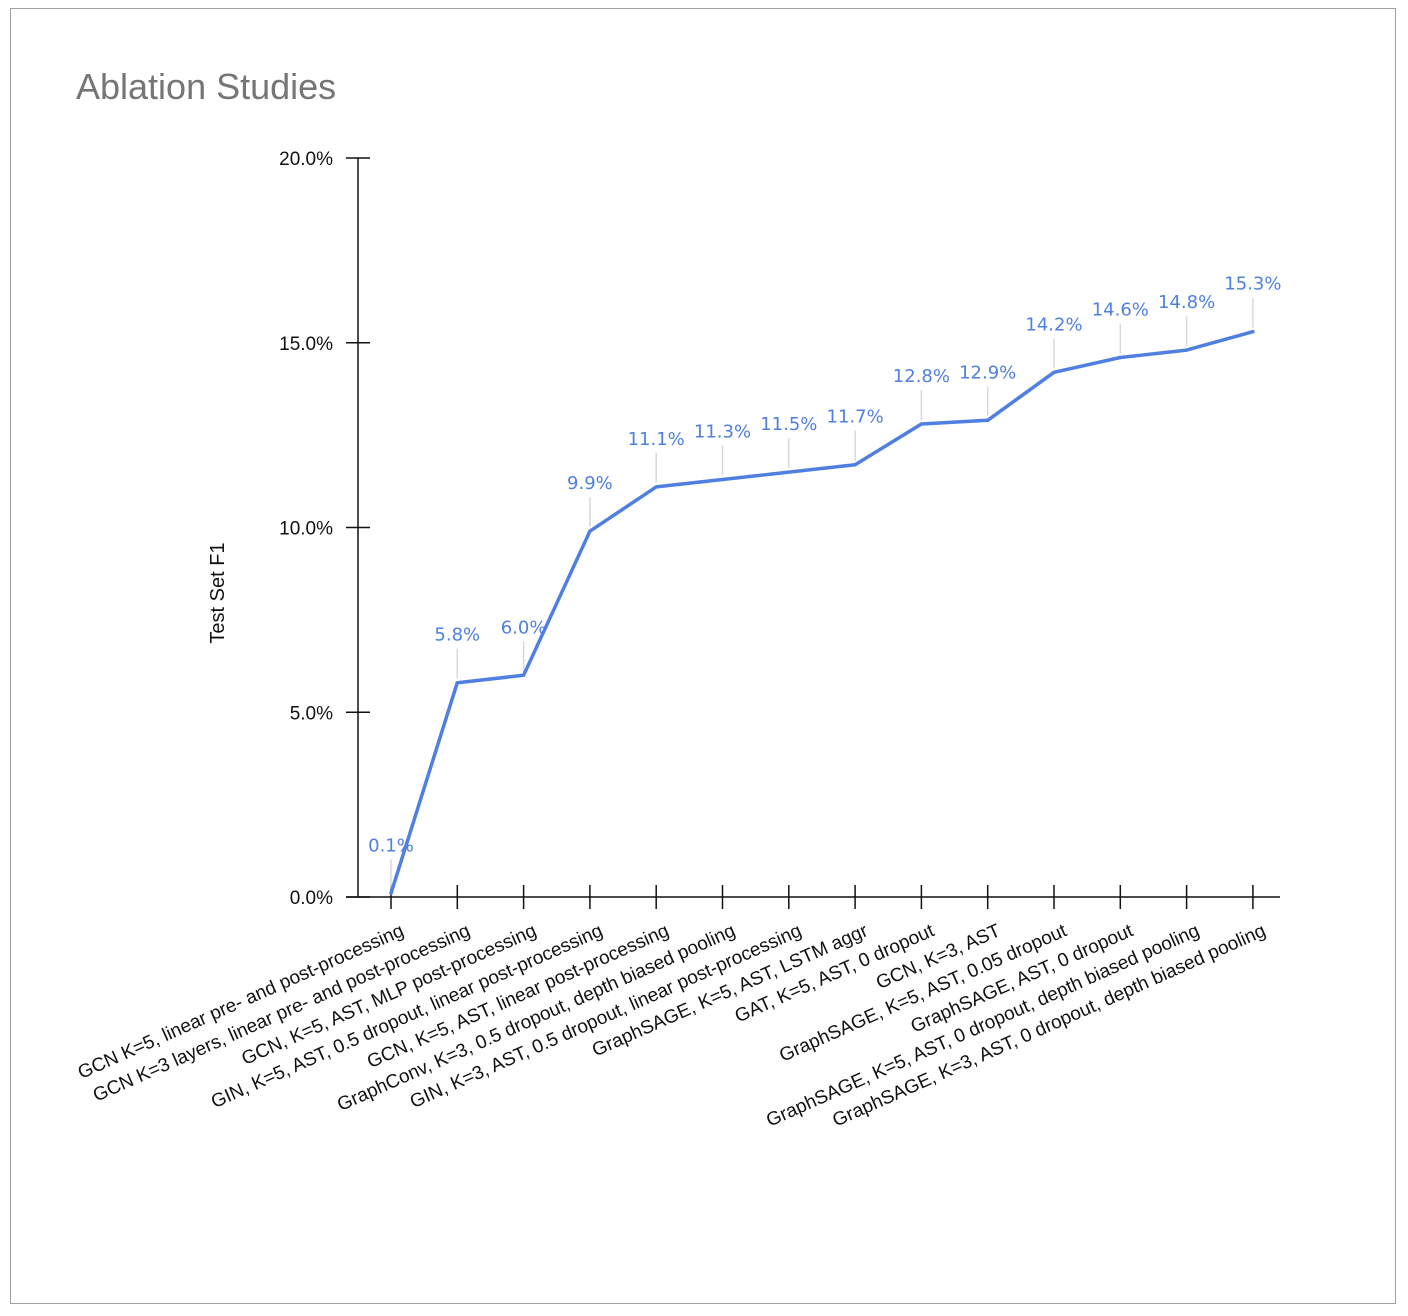  What do you see at coordinates (306, 159) in the screenshot?
I see `y-tick-label: 20.0%` at bounding box center [306, 159].